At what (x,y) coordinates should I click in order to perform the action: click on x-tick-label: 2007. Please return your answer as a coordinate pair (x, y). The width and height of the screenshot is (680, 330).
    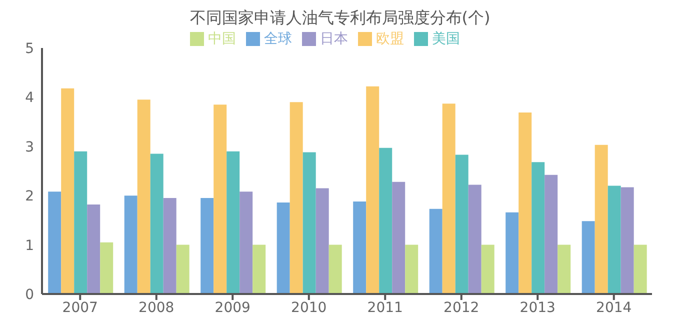
    Looking at the image, I should click on (80, 308).